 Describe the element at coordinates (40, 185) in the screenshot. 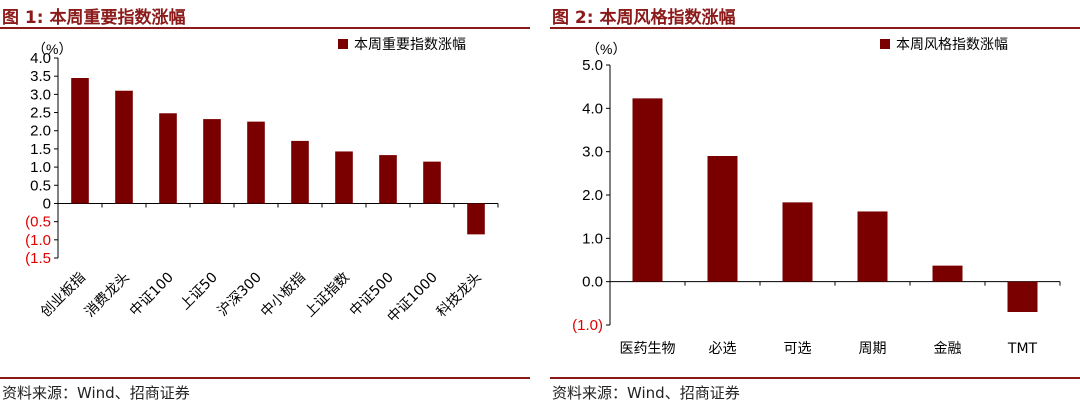

I see `y-tick-label: 0.5` at that location.